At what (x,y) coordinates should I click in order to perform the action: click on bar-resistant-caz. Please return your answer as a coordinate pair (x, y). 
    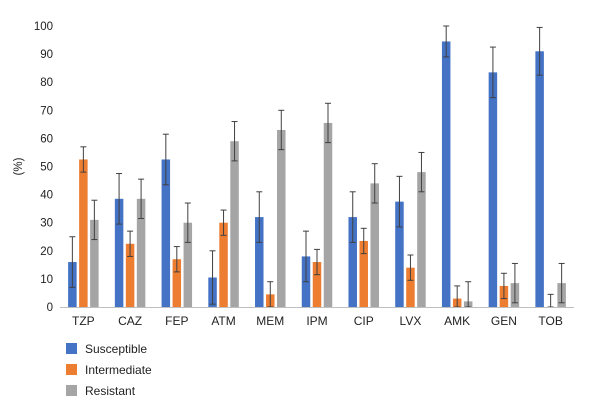
    Looking at the image, I should click on (141, 252).